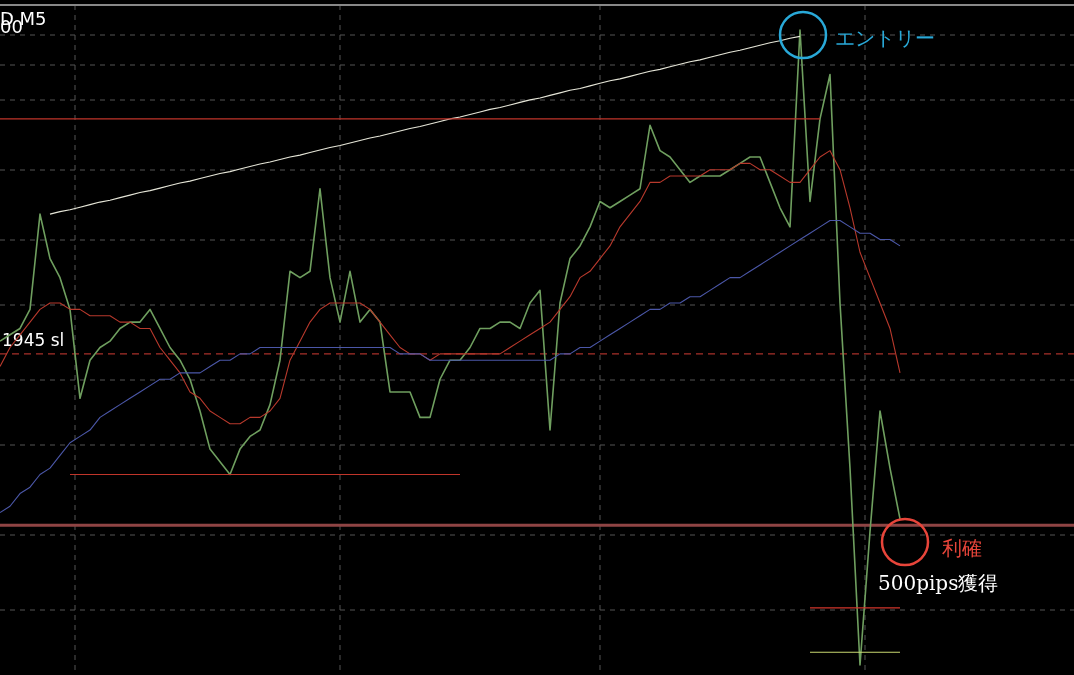 This screenshot has width=1074, height=675. I want to click on text: 利確, so click(962, 548).